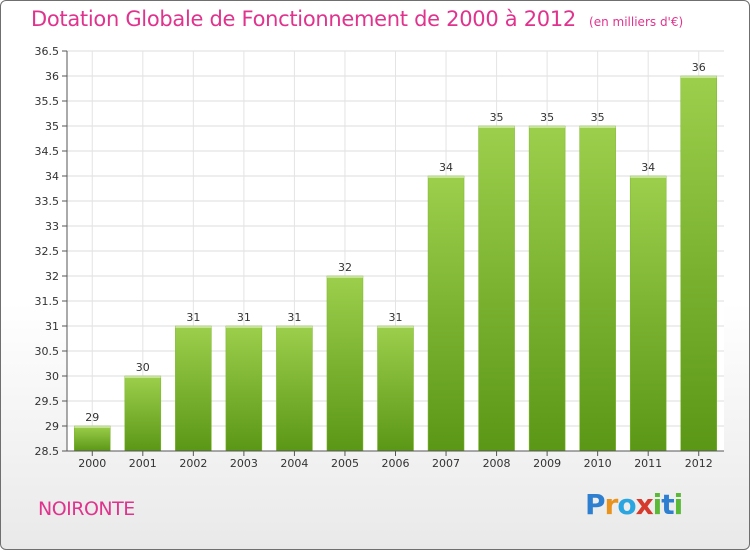 The height and width of the screenshot is (550, 750). Describe the element at coordinates (52, 326) in the screenshot. I see `y-tick-label: 31` at that location.